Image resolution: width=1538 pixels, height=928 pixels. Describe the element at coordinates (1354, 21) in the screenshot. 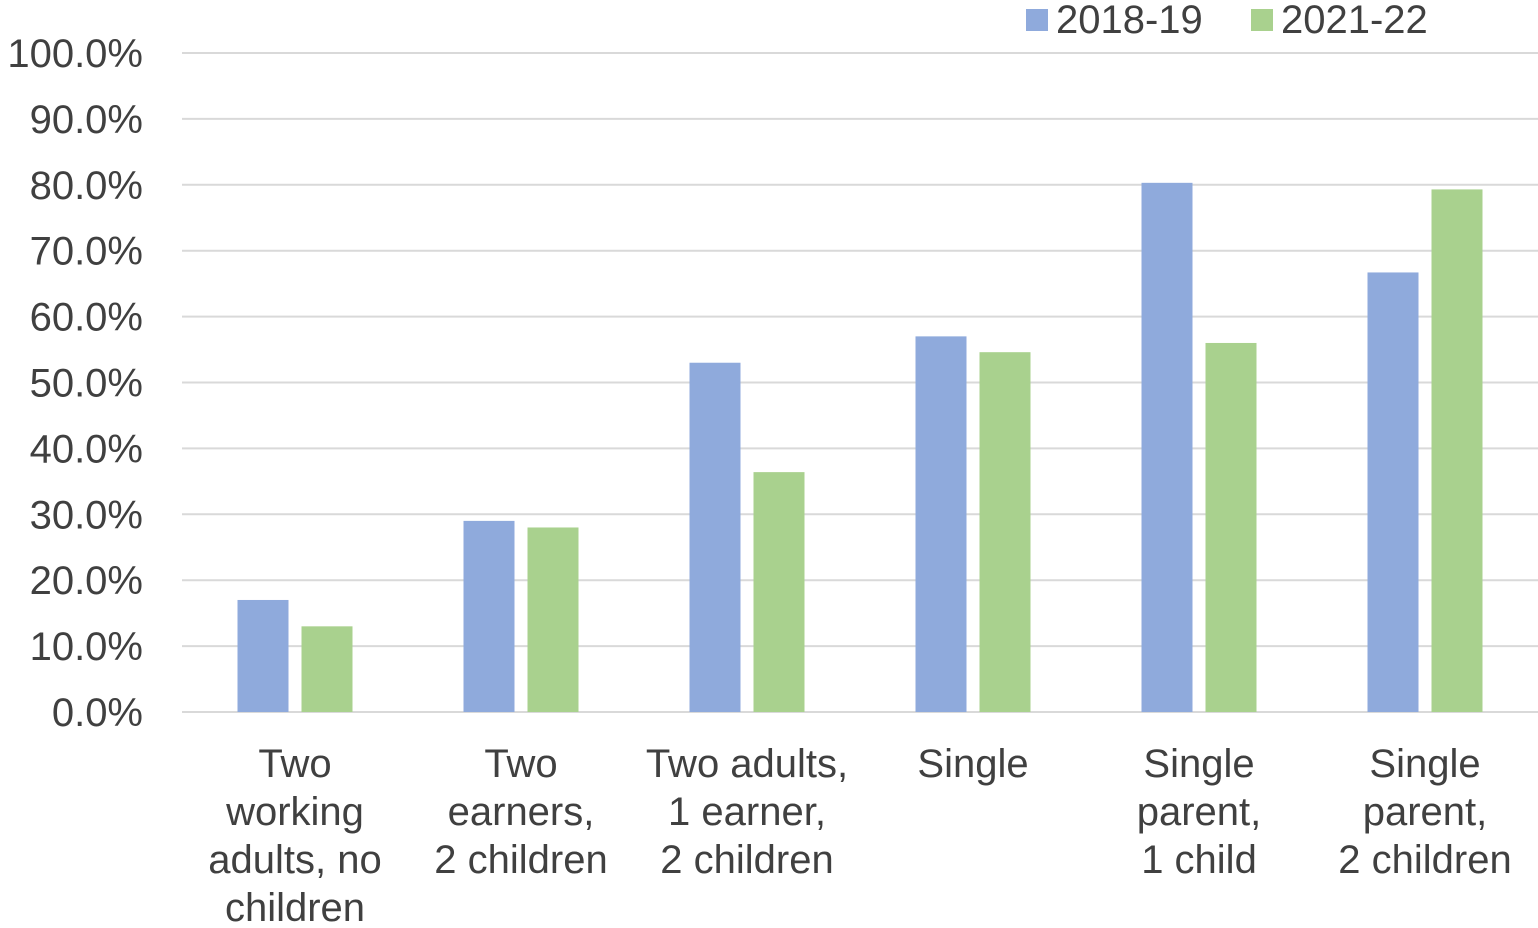

I see `legend-label: 2021-22` at that location.